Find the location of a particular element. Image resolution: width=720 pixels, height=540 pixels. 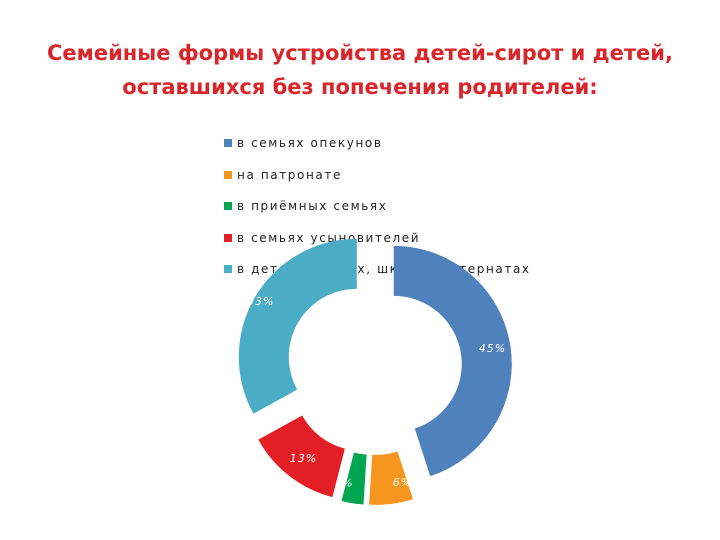

data-label: 3% is located at coordinates (343, 483).